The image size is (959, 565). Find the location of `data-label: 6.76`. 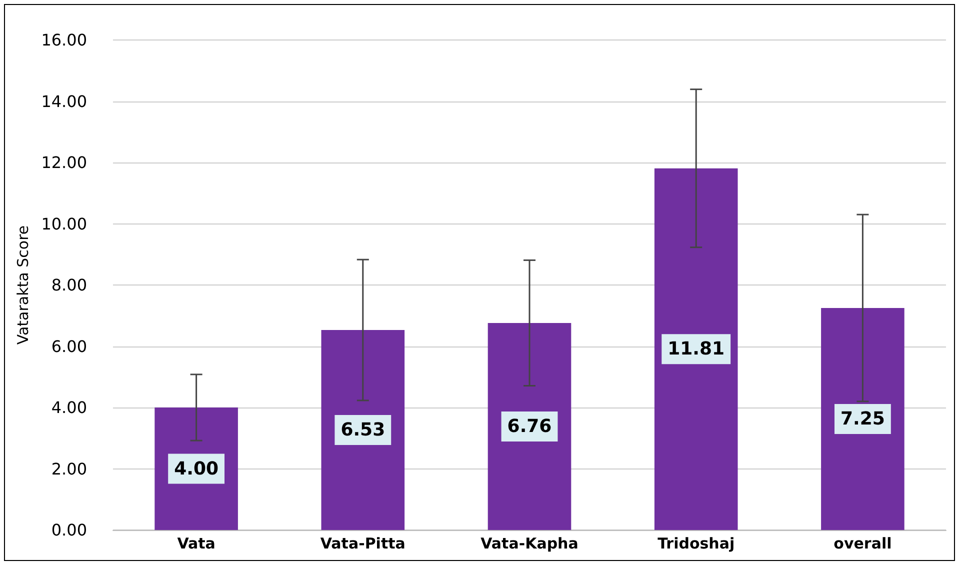

data-label: 6.76 is located at coordinates (529, 426).